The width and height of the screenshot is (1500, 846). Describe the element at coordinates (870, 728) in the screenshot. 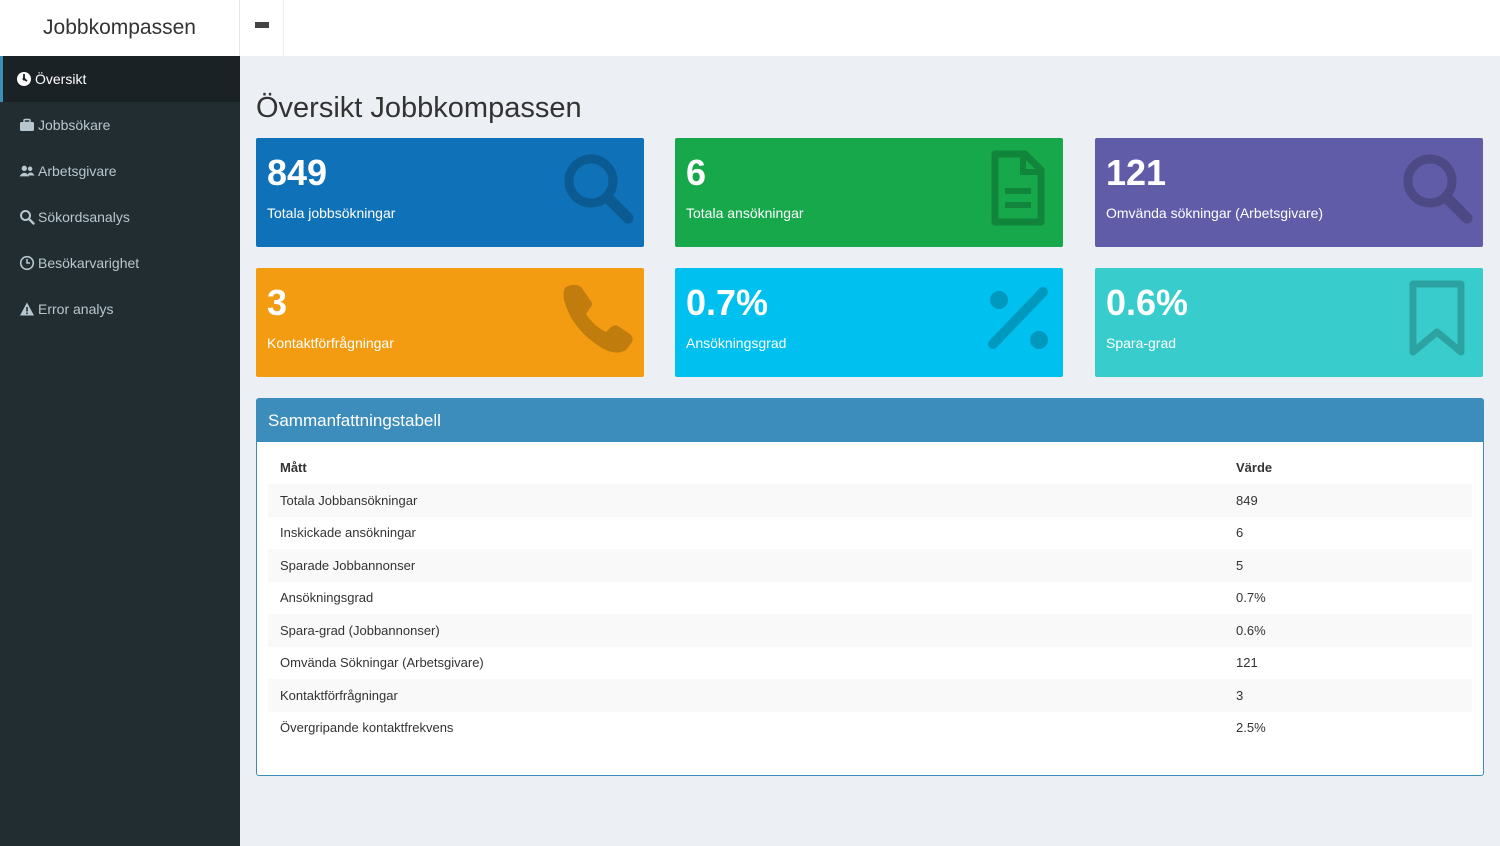

I see `table-row: Övergripande kontaktfrekvens 2.5%` at that location.